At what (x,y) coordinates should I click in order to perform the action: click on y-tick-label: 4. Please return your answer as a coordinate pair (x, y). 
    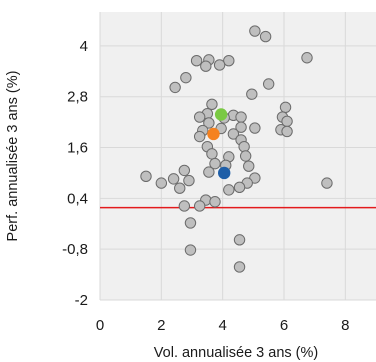
    Looking at the image, I should click on (84, 46).